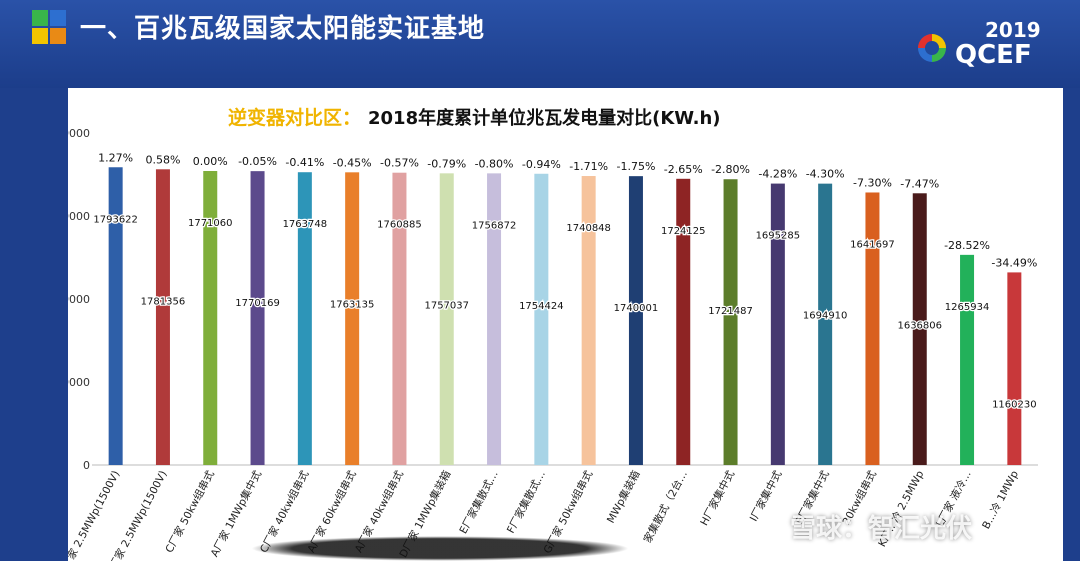 This screenshot has height=561, width=1080. What do you see at coordinates (825, 316) in the screenshot?
I see `value-label: 1694910` at bounding box center [825, 316].